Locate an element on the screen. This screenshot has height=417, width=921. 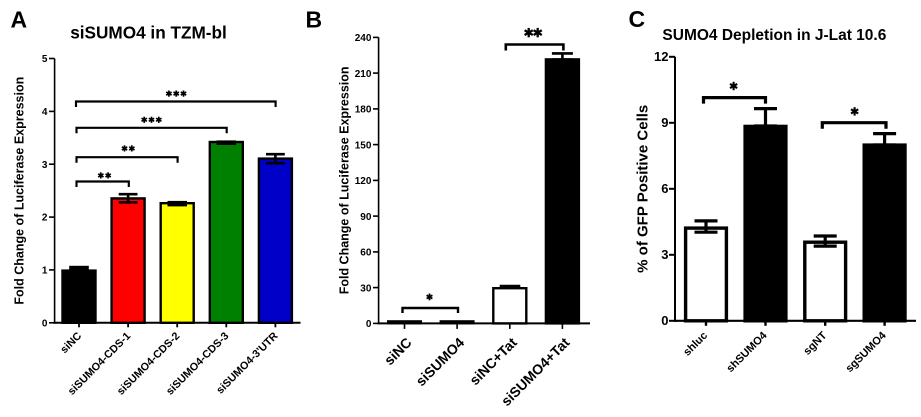
svg-text: siSUMO4 in TZM-bl is located at coordinates (148, 33).